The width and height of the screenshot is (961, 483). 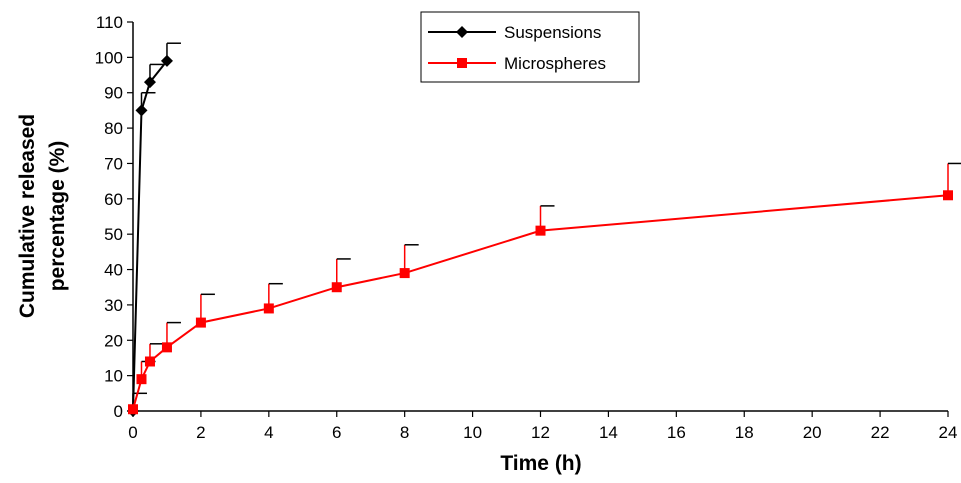 What do you see at coordinates (472, 432) in the screenshot?
I see `x-tick-label: 10` at bounding box center [472, 432].